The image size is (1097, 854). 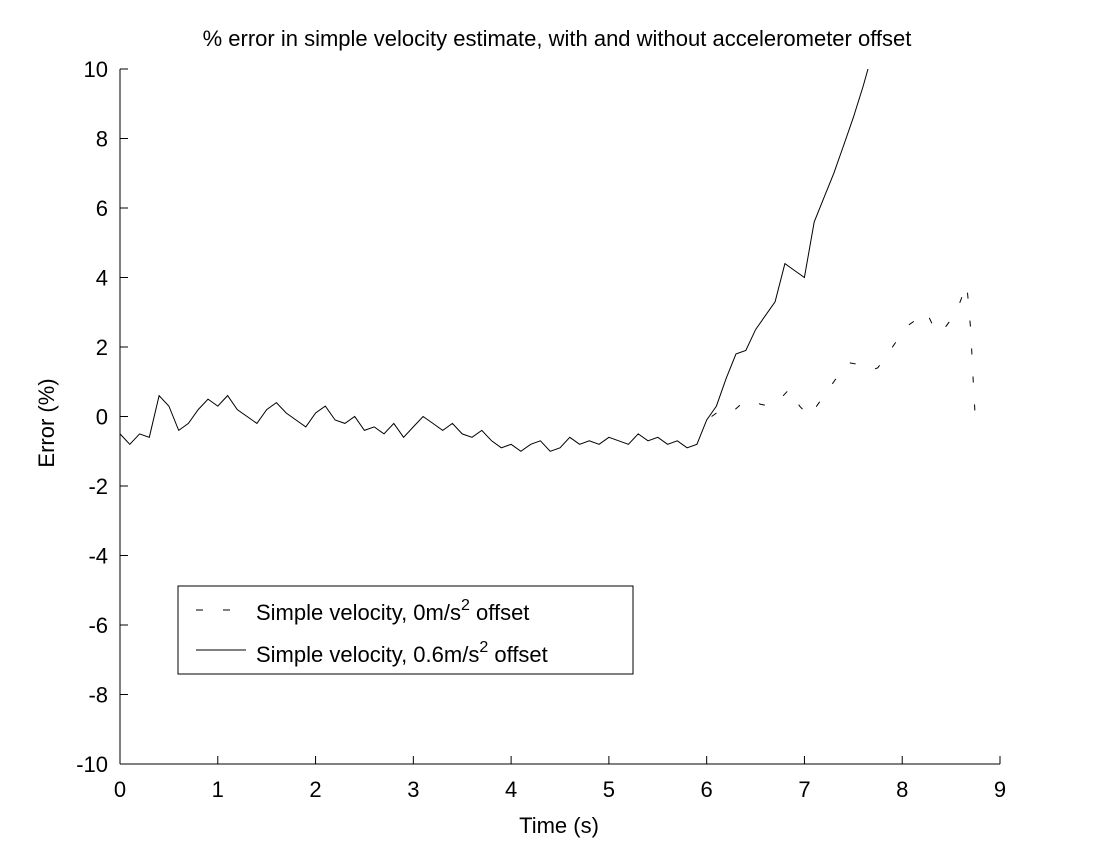 What do you see at coordinates (402, 653) in the screenshot?
I see `legend-entry-solid: Simple velocity, 0.6m/s2 offset` at bounding box center [402, 653].